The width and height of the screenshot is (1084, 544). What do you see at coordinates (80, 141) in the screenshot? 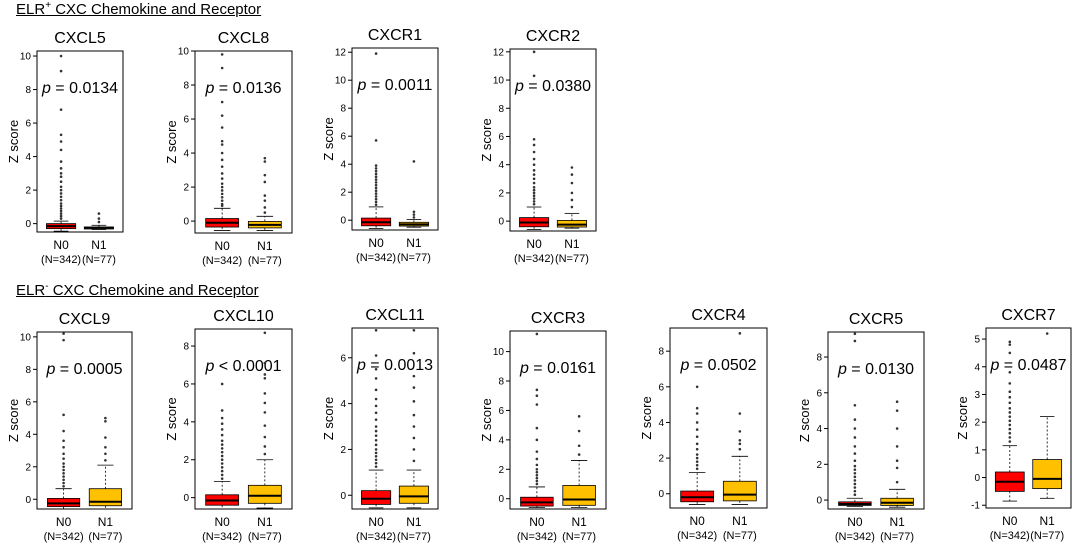
I see `plot-frame` at bounding box center [80, 141].